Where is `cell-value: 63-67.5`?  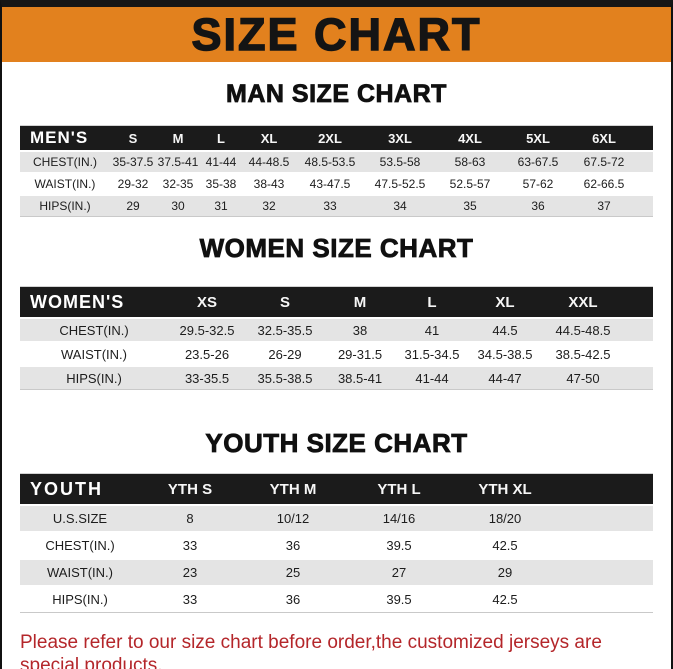
cell-value: 63-67.5 is located at coordinates (538, 162).